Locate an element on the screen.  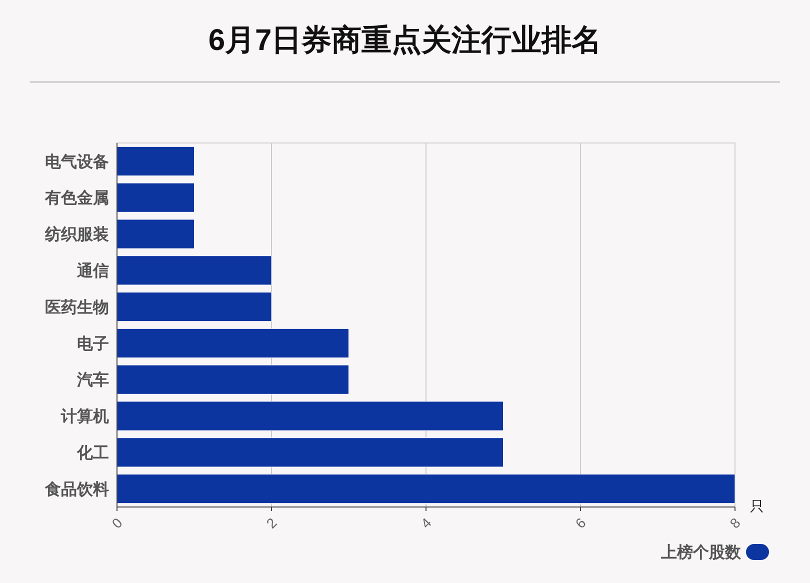
chart-title: 6月7日券商重点关注行业排名 is located at coordinates (405, 40).